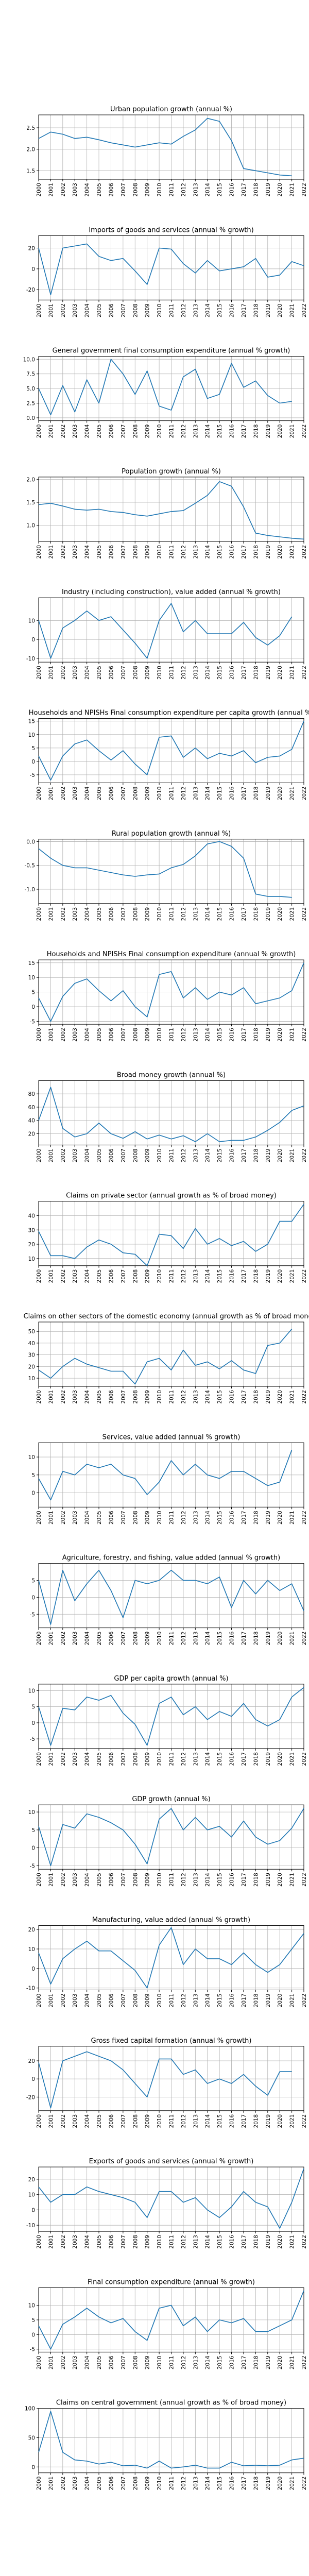 Image resolution: width=309 pixels, height=2576 pixels. What do you see at coordinates (30, 866) in the screenshot?
I see `y-tick-label: -0.5` at bounding box center [30, 866].